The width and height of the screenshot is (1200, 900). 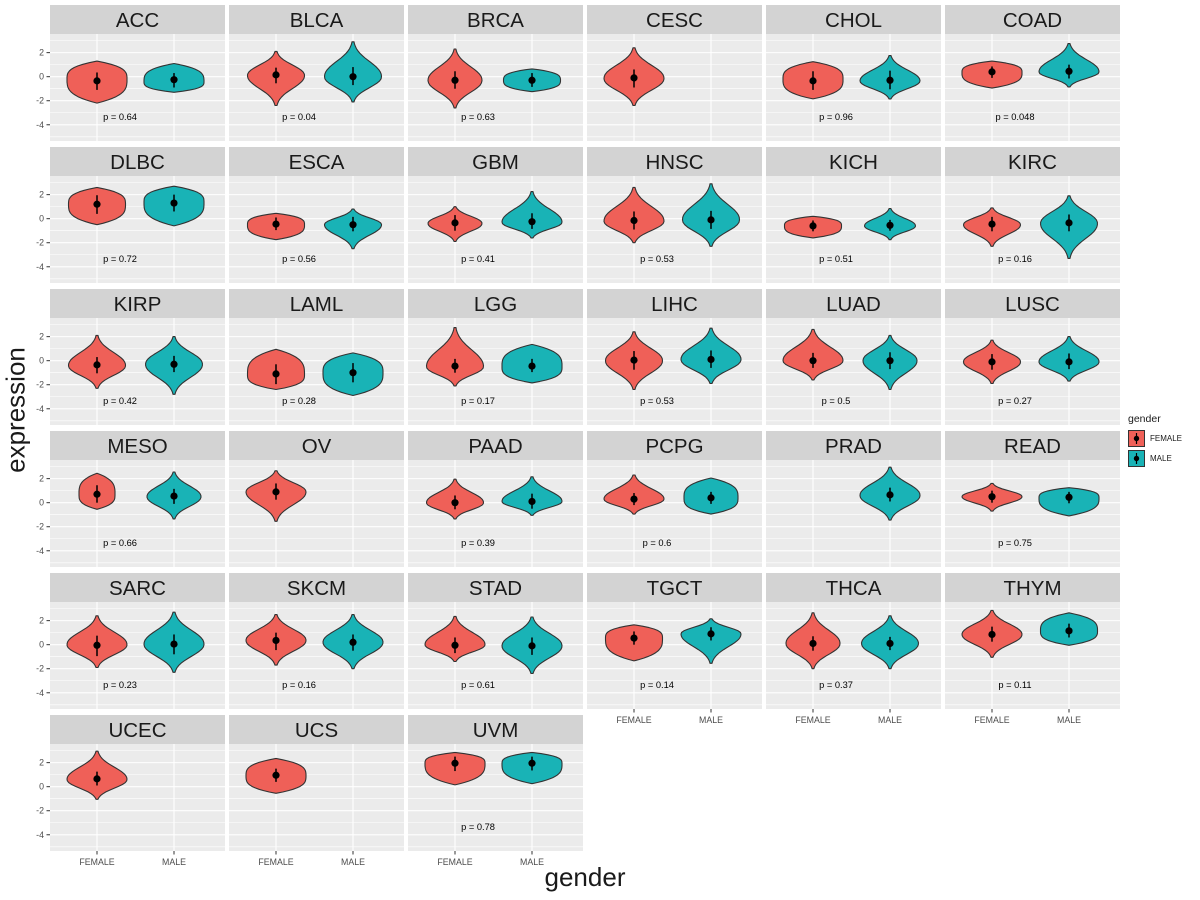 I want to click on p-value-label: p = 0.048, so click(x=1014, y=117).